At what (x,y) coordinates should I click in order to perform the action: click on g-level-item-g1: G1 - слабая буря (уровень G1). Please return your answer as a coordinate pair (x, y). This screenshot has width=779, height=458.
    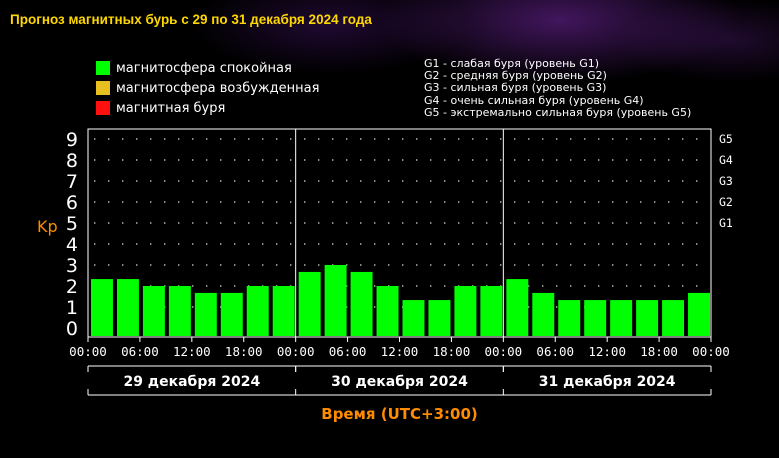
    Looking at the image, I should click on (512, 63).